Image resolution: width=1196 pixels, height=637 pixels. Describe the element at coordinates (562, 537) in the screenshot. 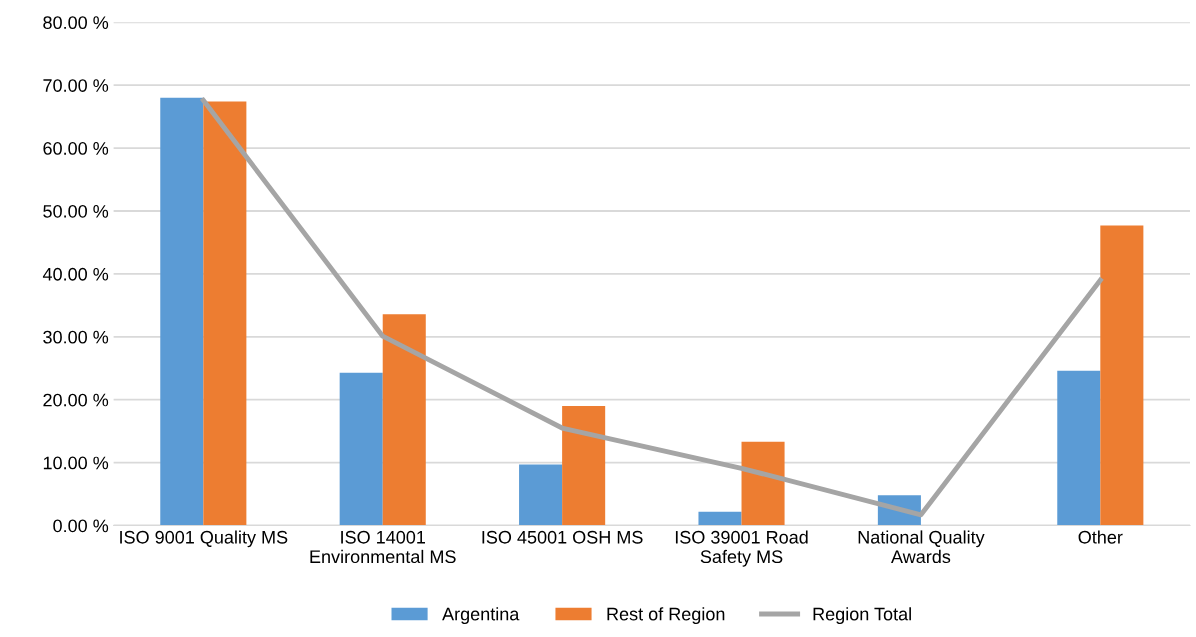

I see `x-tick-label: ISO 45001 OSH MS` at that location.